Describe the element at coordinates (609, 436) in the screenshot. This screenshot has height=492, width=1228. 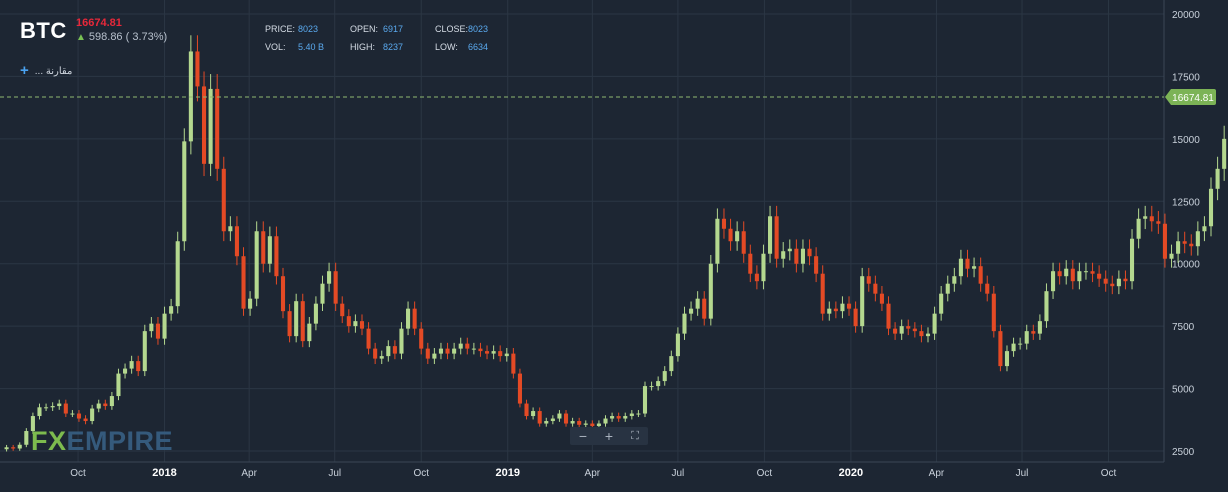
I see `zoom-in-button: +` at that location.